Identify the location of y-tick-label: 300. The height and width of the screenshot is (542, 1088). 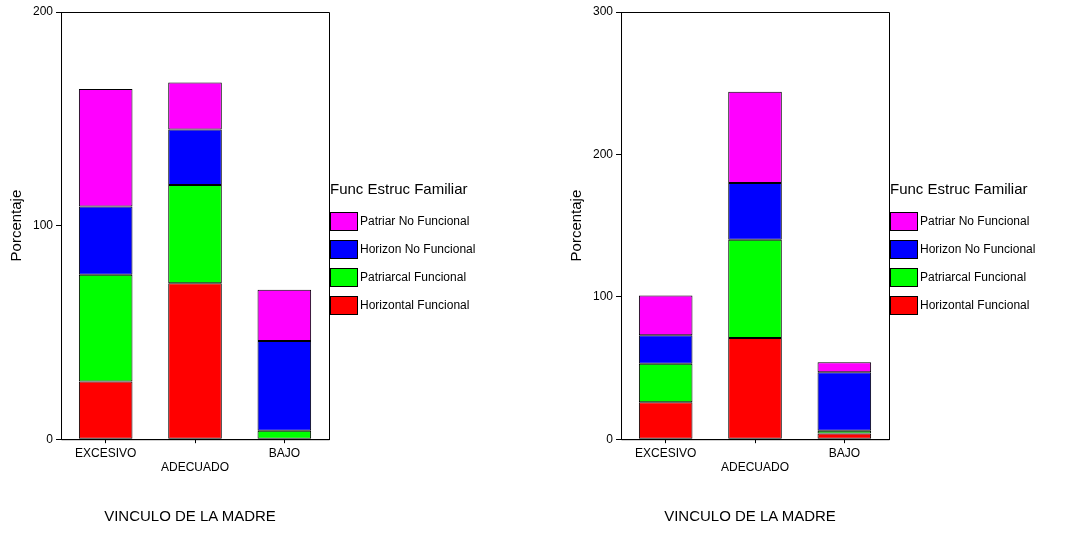
(603, 11).